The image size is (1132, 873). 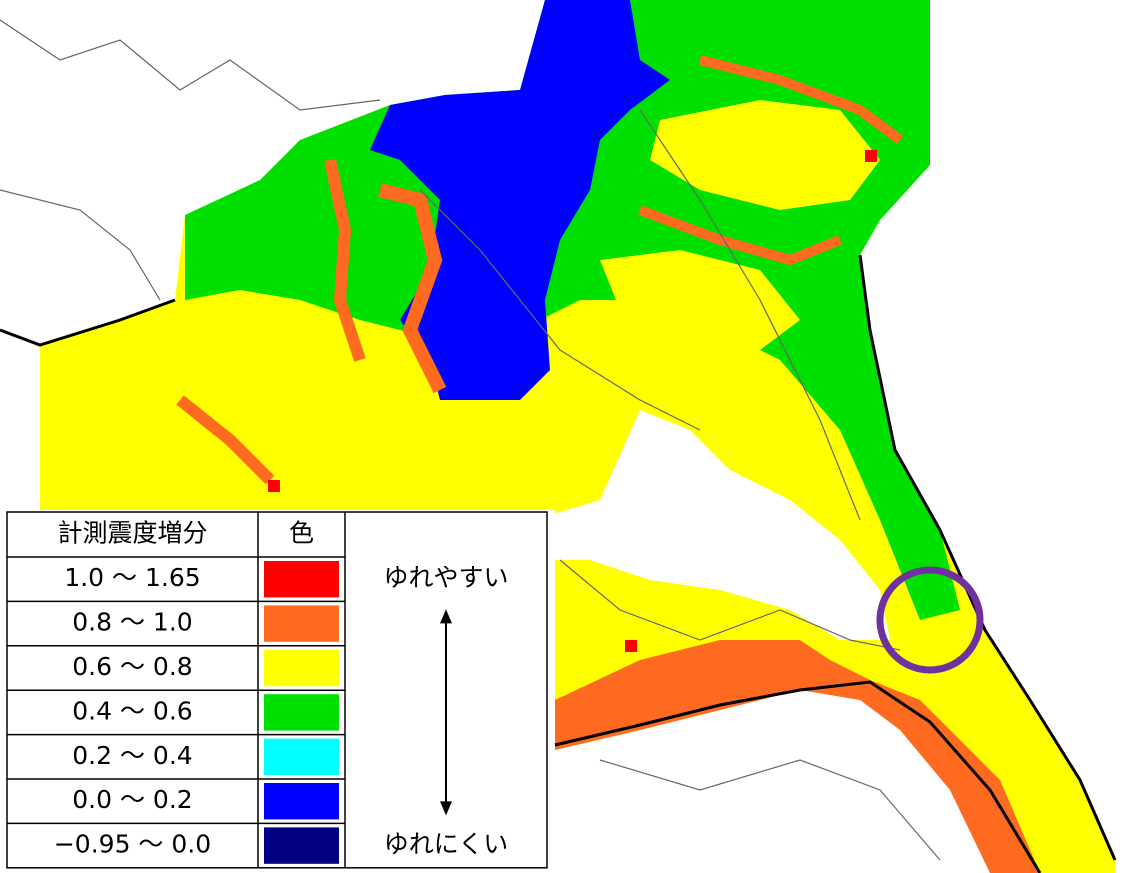 What do you see at coordinates (445, 577) in the screenshot?
I see `high-label: ゆれやすい` at bounding box center [445, 577].